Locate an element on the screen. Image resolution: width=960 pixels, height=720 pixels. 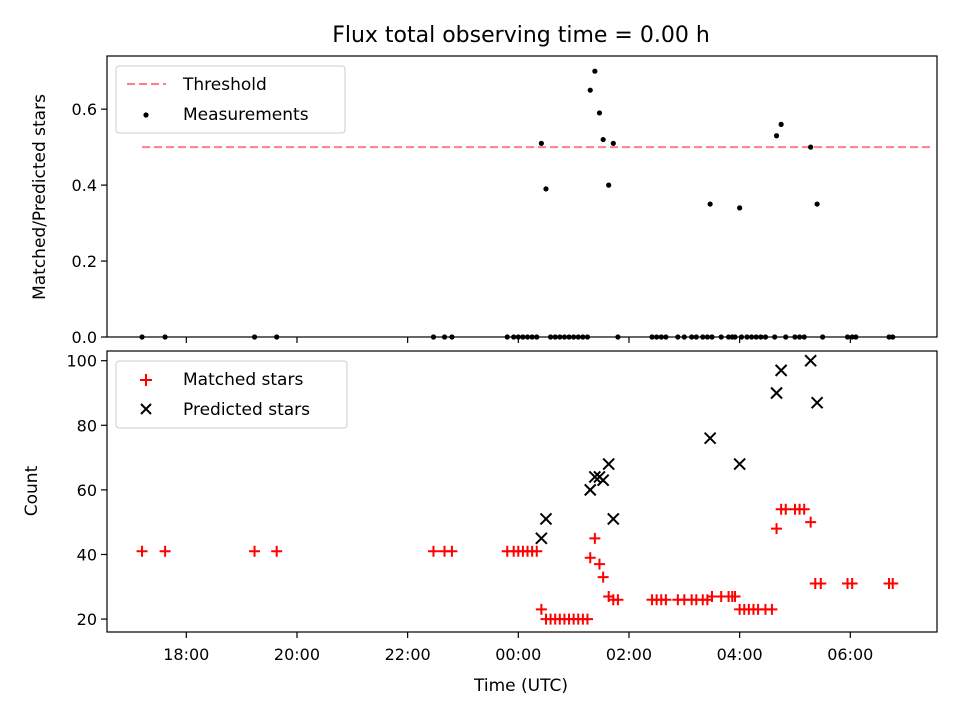
bottom-y-tick-label: 60 is located at coordinates (87, 490).